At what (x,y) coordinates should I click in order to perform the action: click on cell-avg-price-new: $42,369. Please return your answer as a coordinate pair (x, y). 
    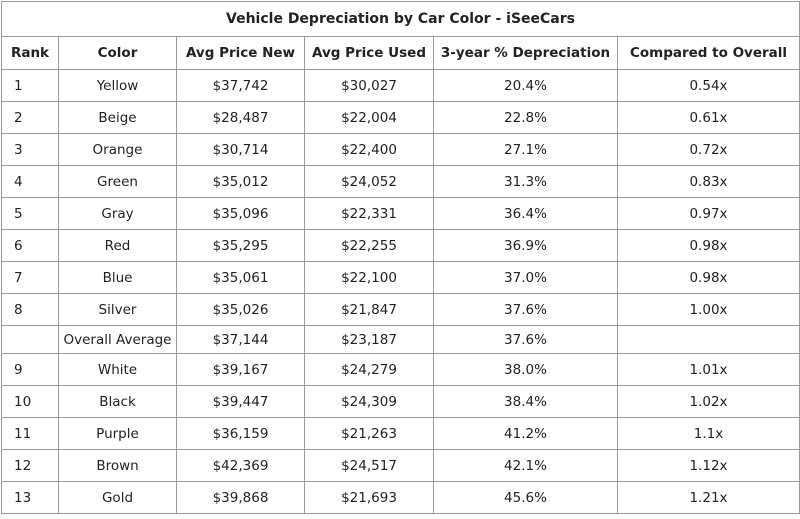
    Looking at the image, I should click on (240, 465).